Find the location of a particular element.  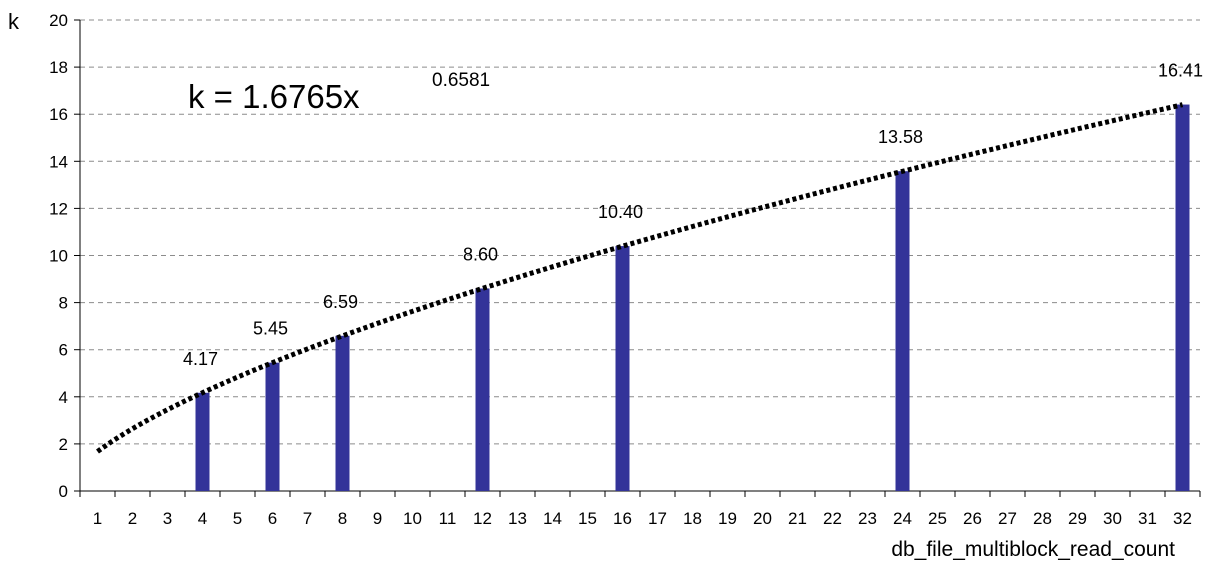

data-label: 5.45 is located at coordinates (270, 329).